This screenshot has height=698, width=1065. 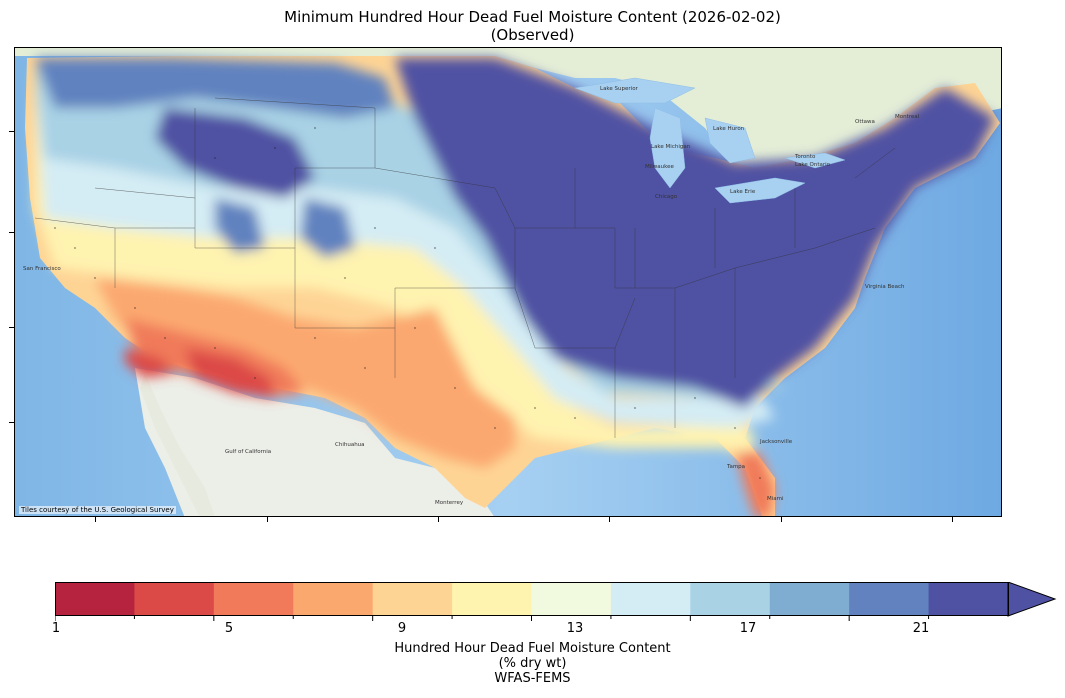 I want to click on colorbar-label-line-3: WFAS-FEMS, so click(x=532, y=678).